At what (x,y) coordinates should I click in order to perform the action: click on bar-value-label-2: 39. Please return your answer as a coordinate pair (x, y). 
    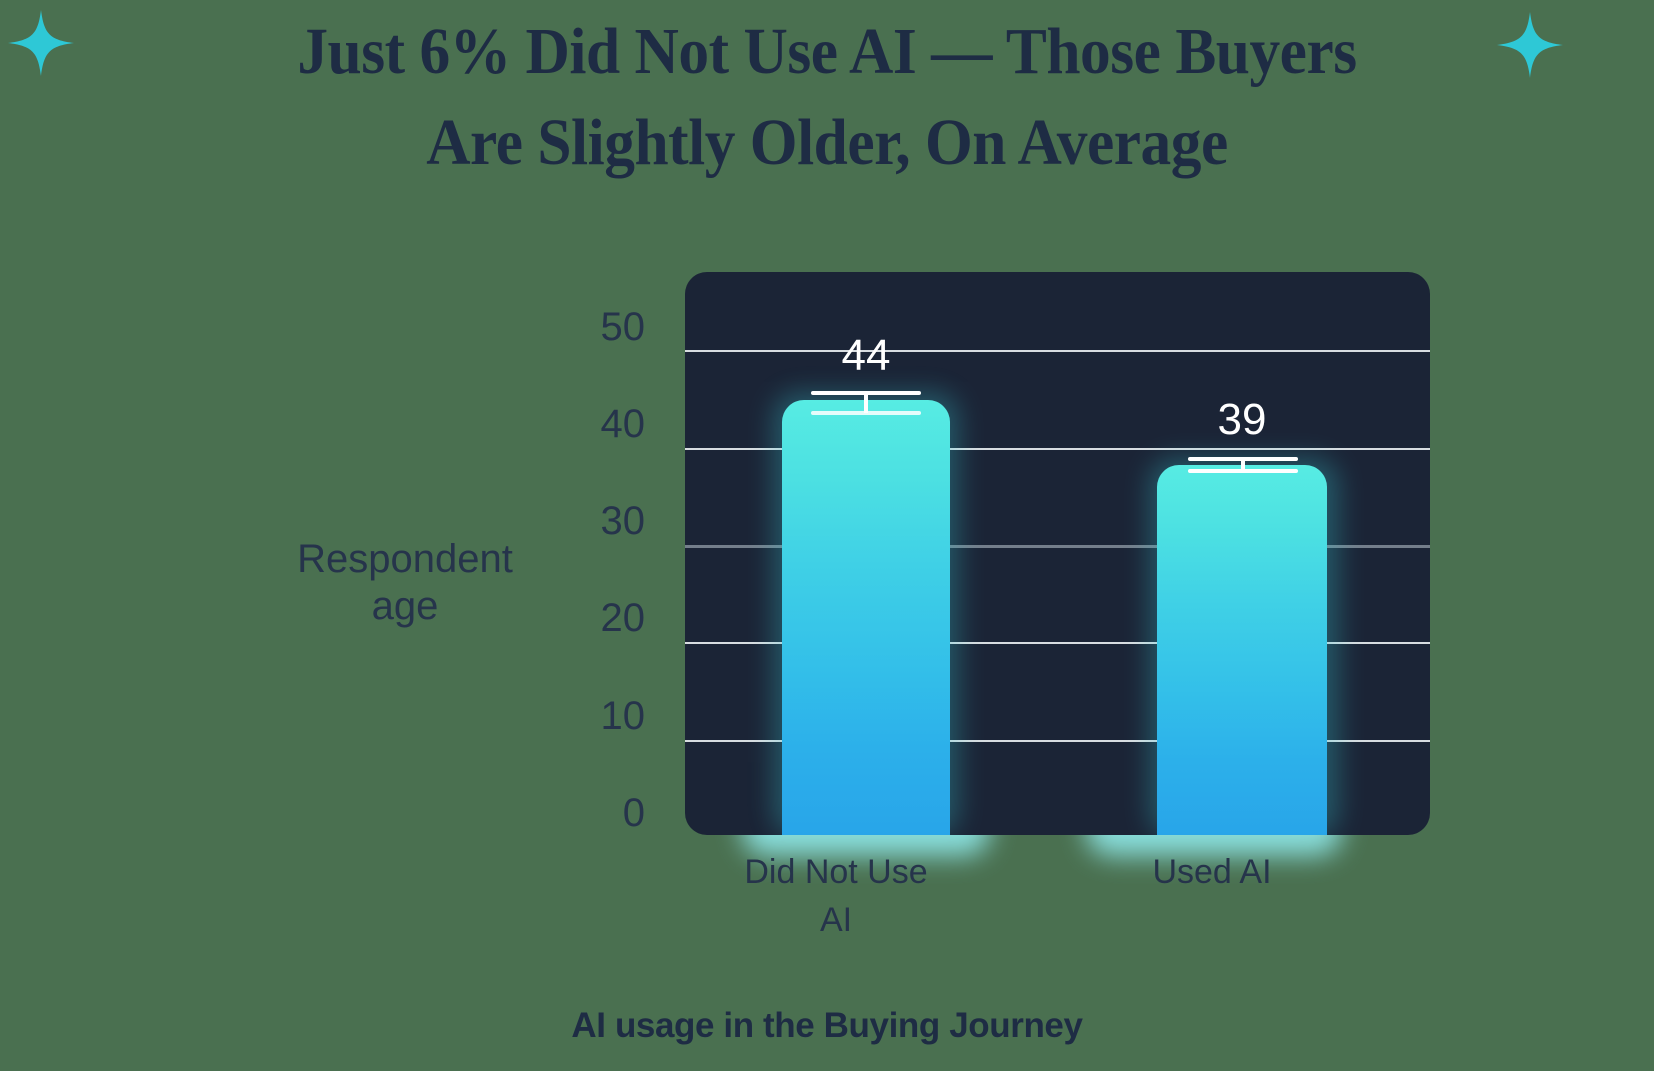
    Looking at the image, I should click on (1242, 419).